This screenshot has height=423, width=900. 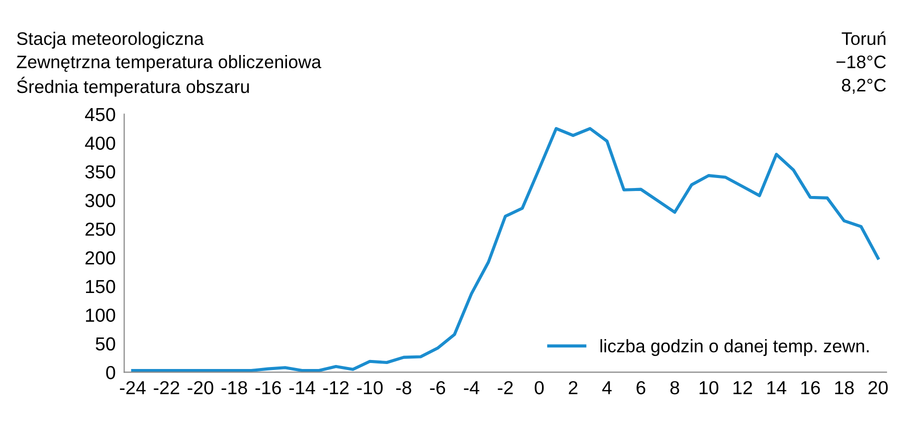 What do you see at coordinates (336, 387) in the screenshot?
I see `x-tick-label: -12` at bounding box center [336, 387].